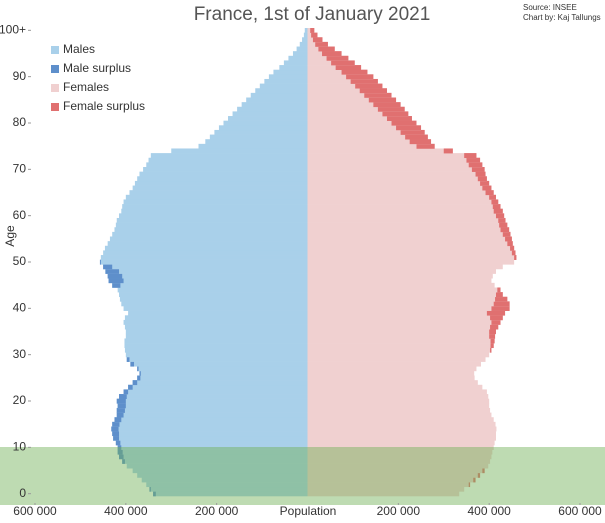 Image resolution: width=605 pixels, height=523 pixels. I want to click on y-tick-label: 90, so click(20, 76).